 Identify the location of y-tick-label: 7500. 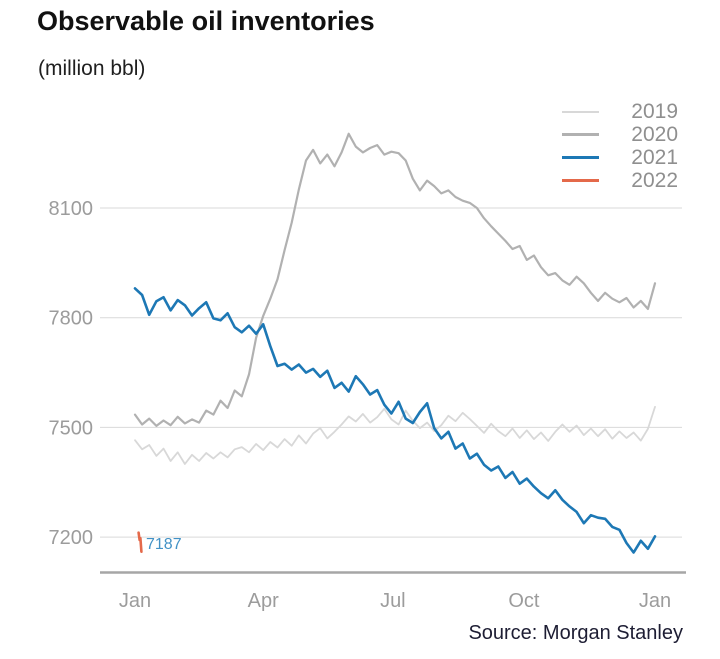
(71, 428).